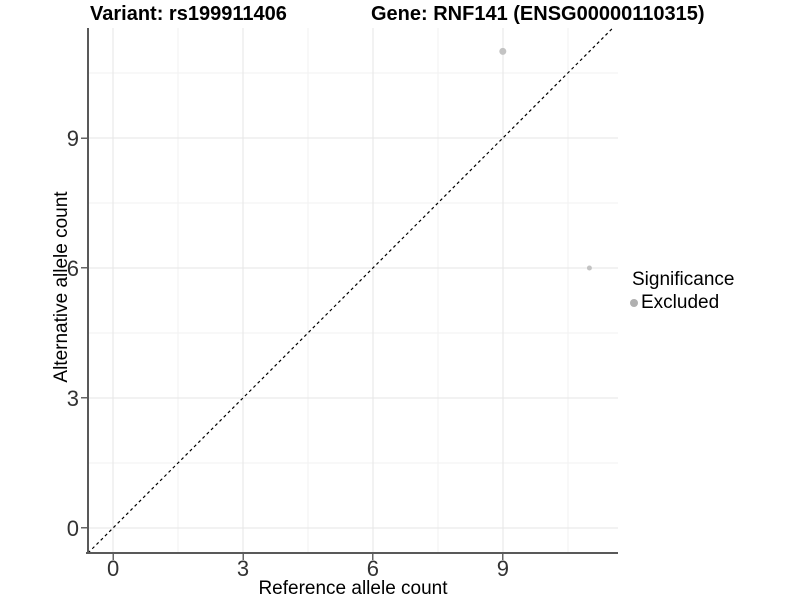 The width and height of the screenshot is (800, 600). Describe the element at coordinates (243, 568) in the screenshot. I see `x-tick-label: 3` at that location.